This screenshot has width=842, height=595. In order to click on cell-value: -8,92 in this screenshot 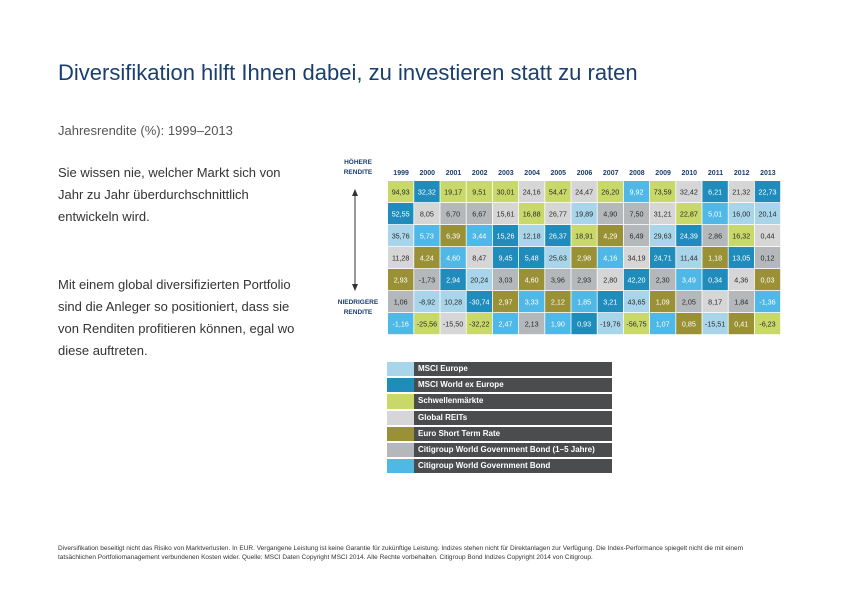, I will do `click(427, 302)`.